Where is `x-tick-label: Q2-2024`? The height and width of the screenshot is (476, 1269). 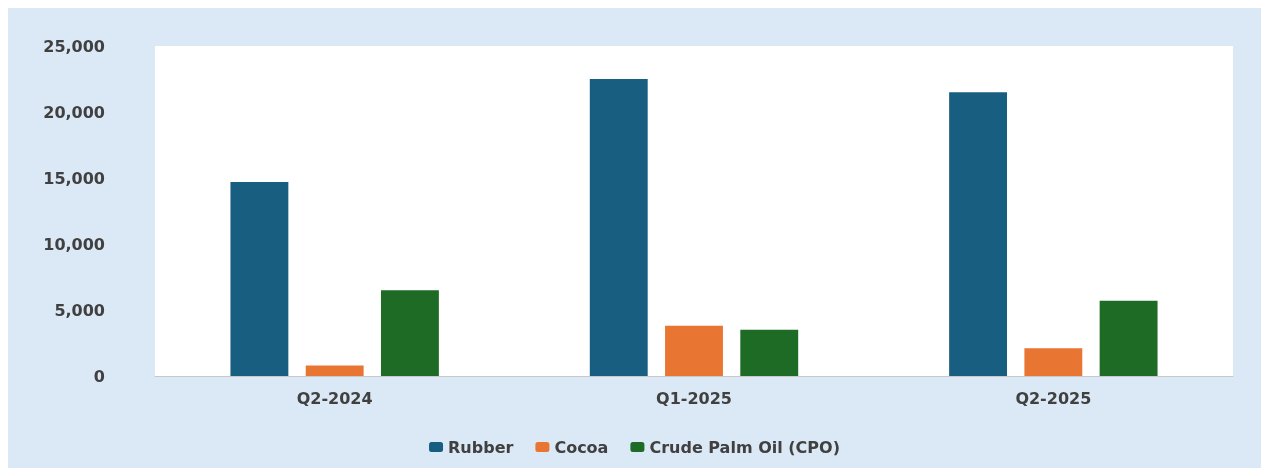
x-tick-label: Q2-2024 is located at coordinates (334, 398).